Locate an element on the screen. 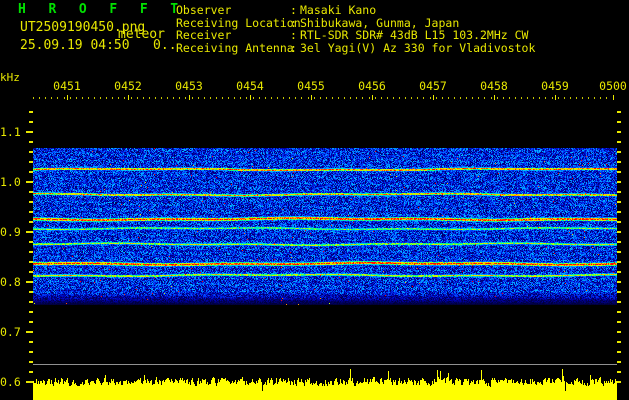 Image resolution: width=629 pixels, height=400 pixels. time-axis-label: 0454 is located at coordinates (250, 86).